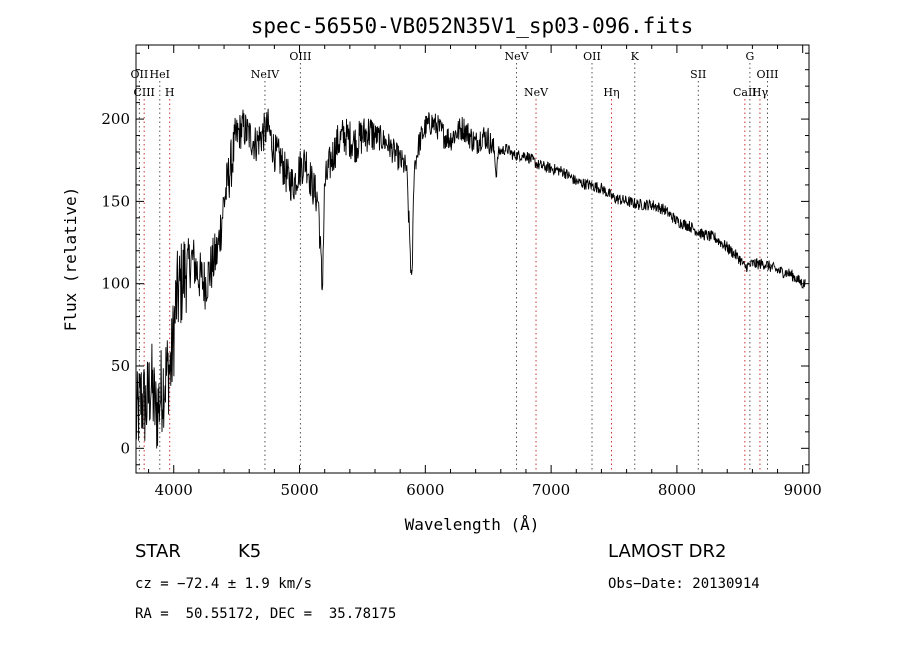 This screenshot has width=900, height=650. I want to click on x-tick-label: 9000, so click(803, 490).